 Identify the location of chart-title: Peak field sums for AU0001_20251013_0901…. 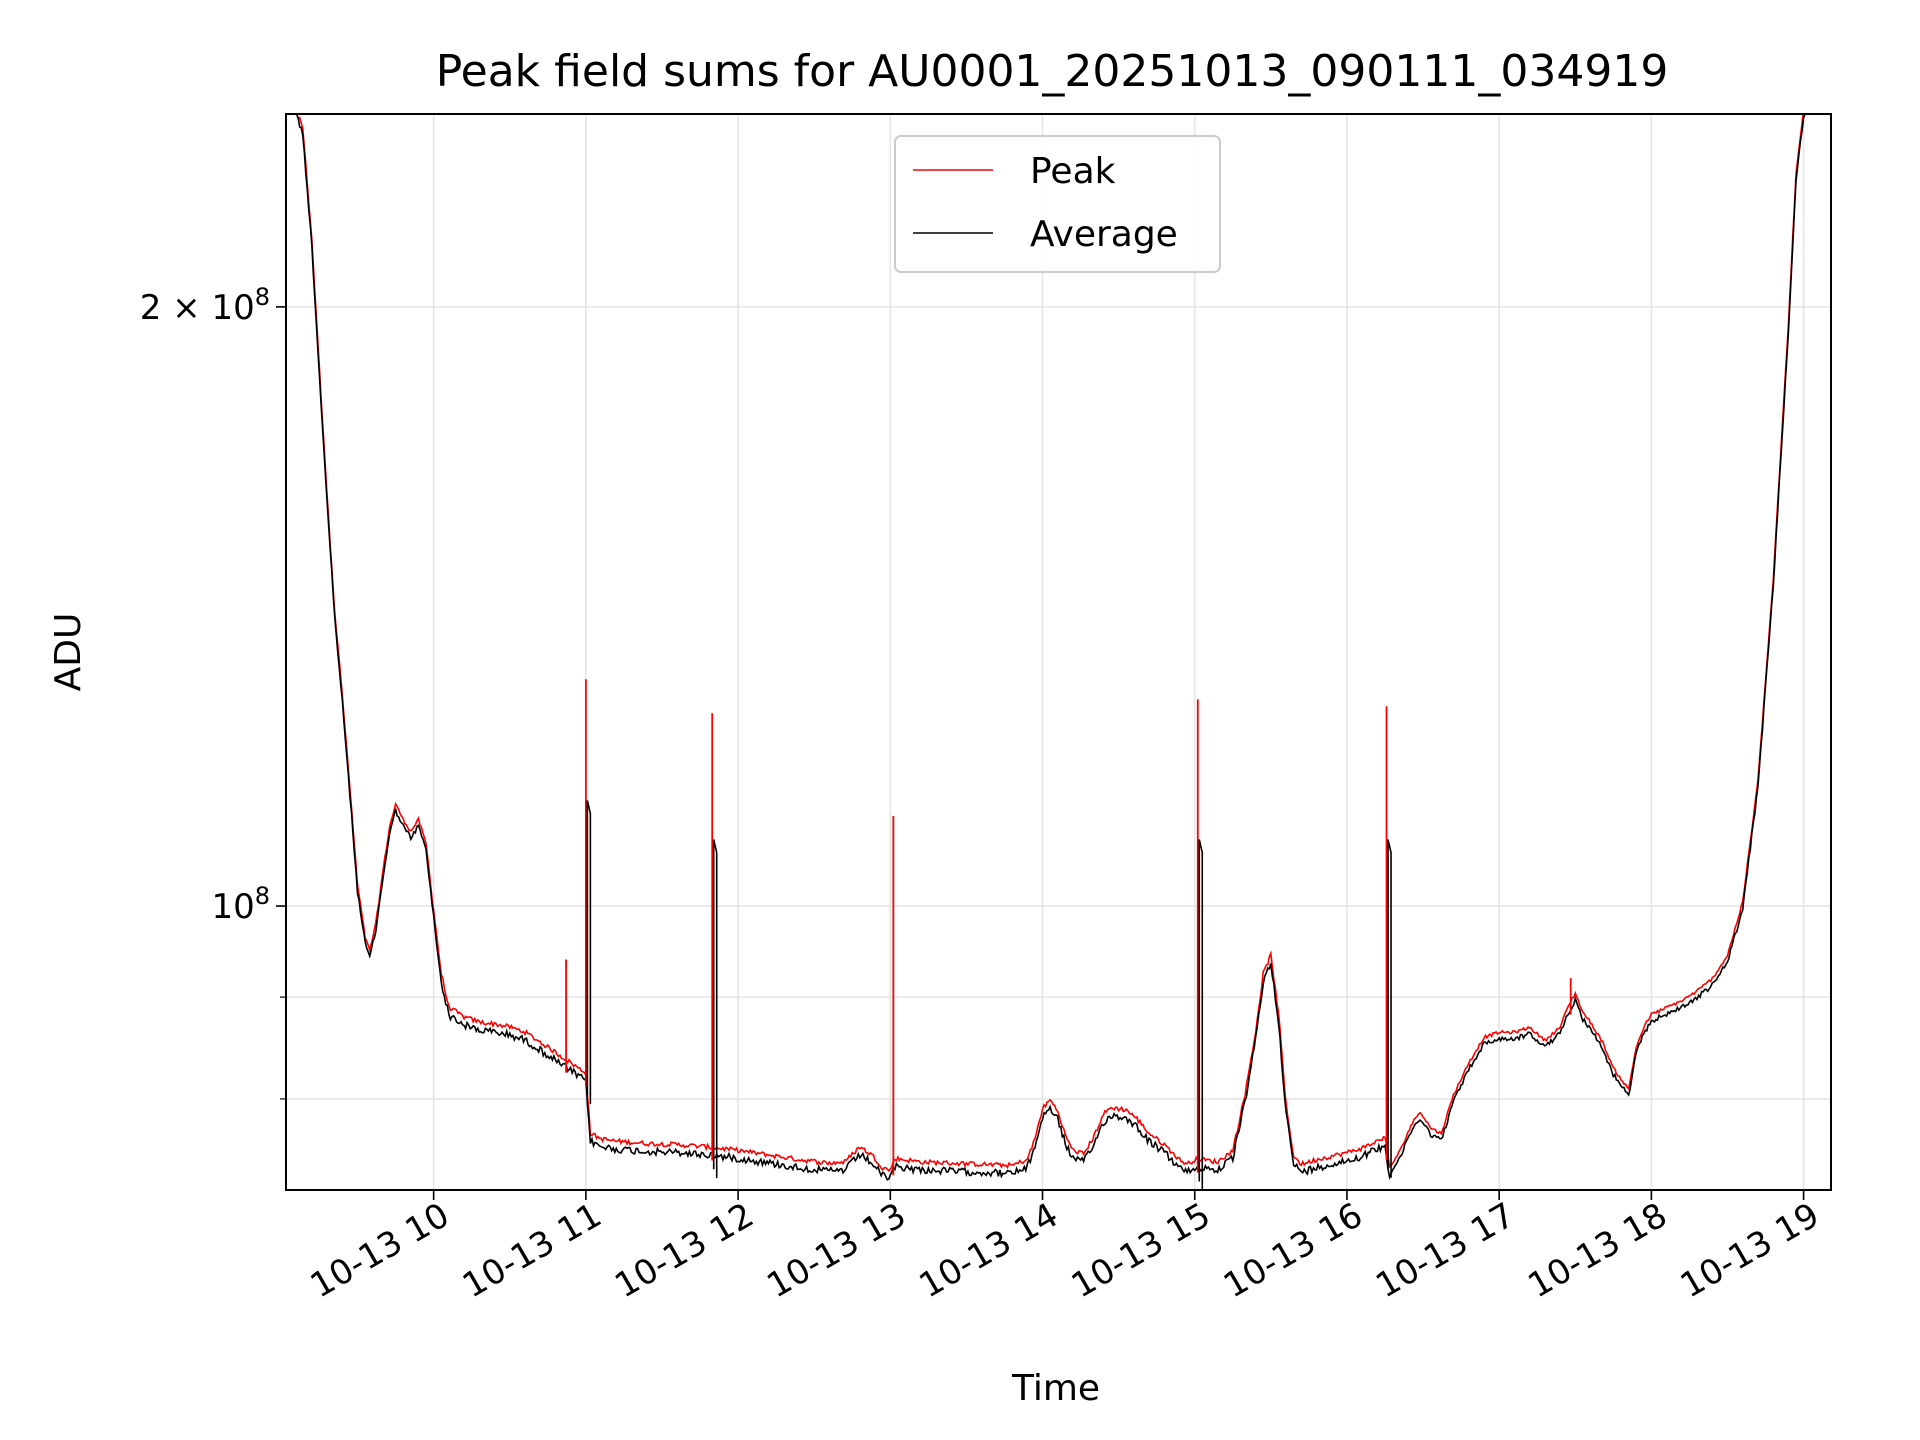
(1052, 71).